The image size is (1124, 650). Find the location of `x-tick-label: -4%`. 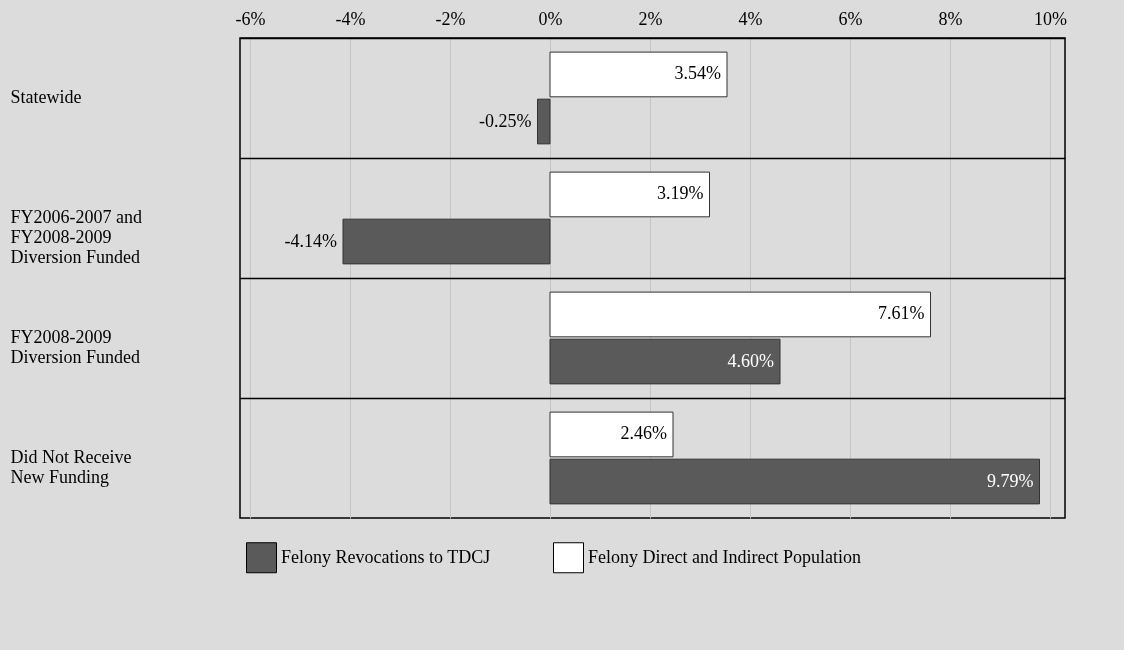

x-tick-label: -4% is located at coordinates (350, 18).